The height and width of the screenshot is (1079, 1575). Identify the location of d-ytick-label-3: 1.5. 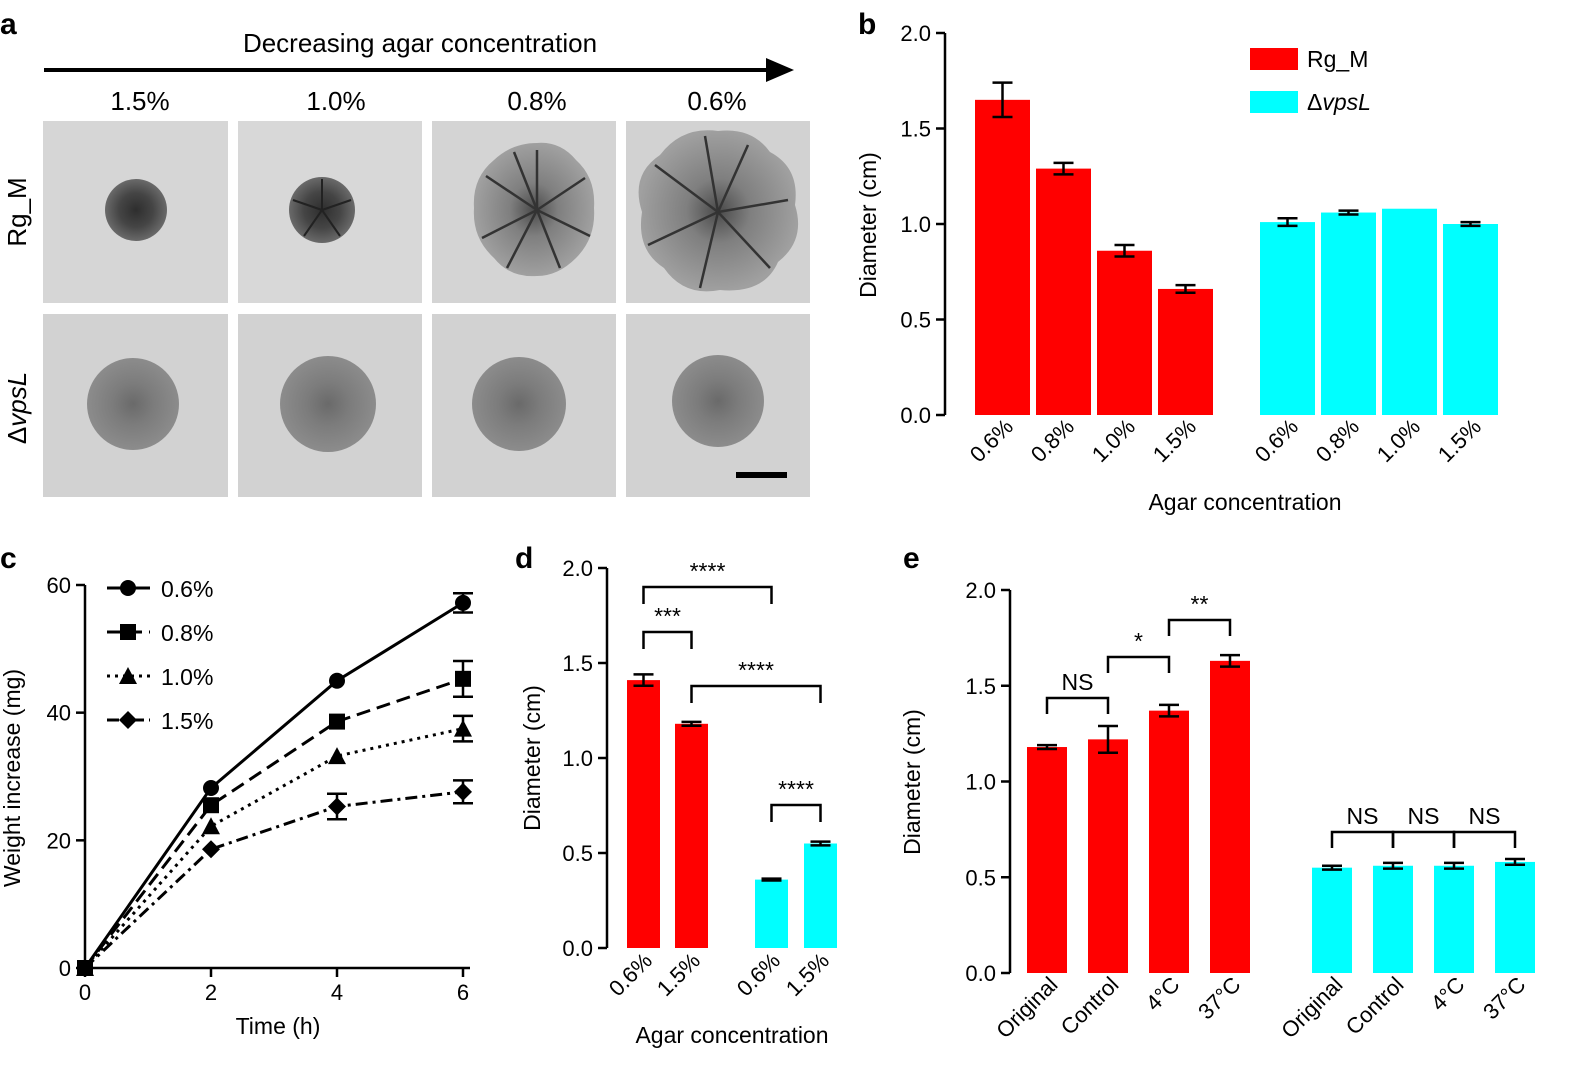
(577, 663).